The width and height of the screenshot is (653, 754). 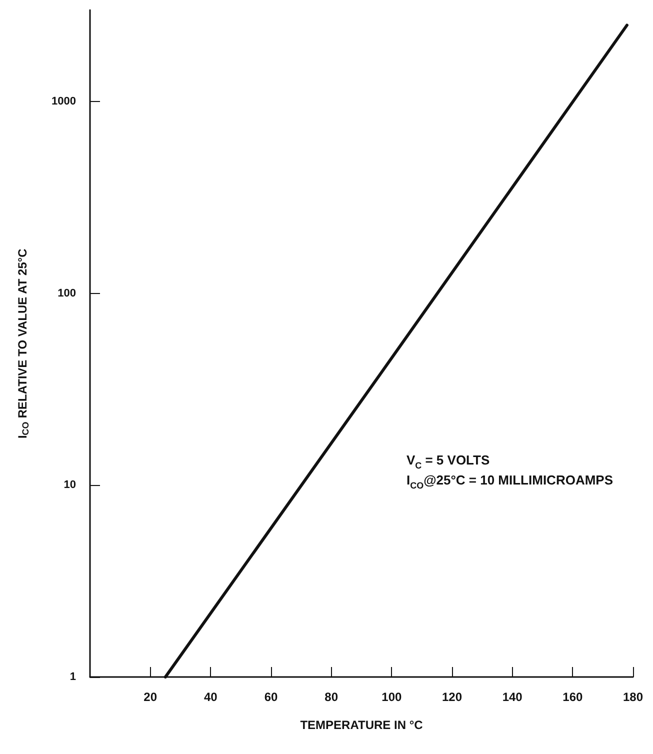 What do you see at coordinates (452, 697) in the screenshot?
I see `x-tick-label: 120` at bounding box center [452, 697].